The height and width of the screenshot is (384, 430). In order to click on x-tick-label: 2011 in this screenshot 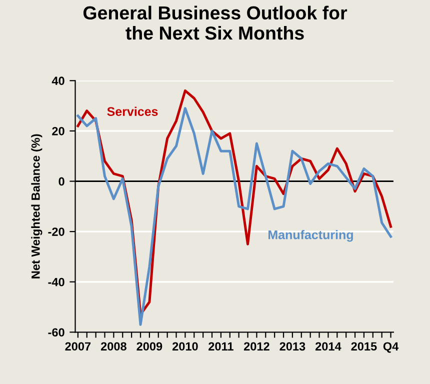, I will do `click(221, 346)`.